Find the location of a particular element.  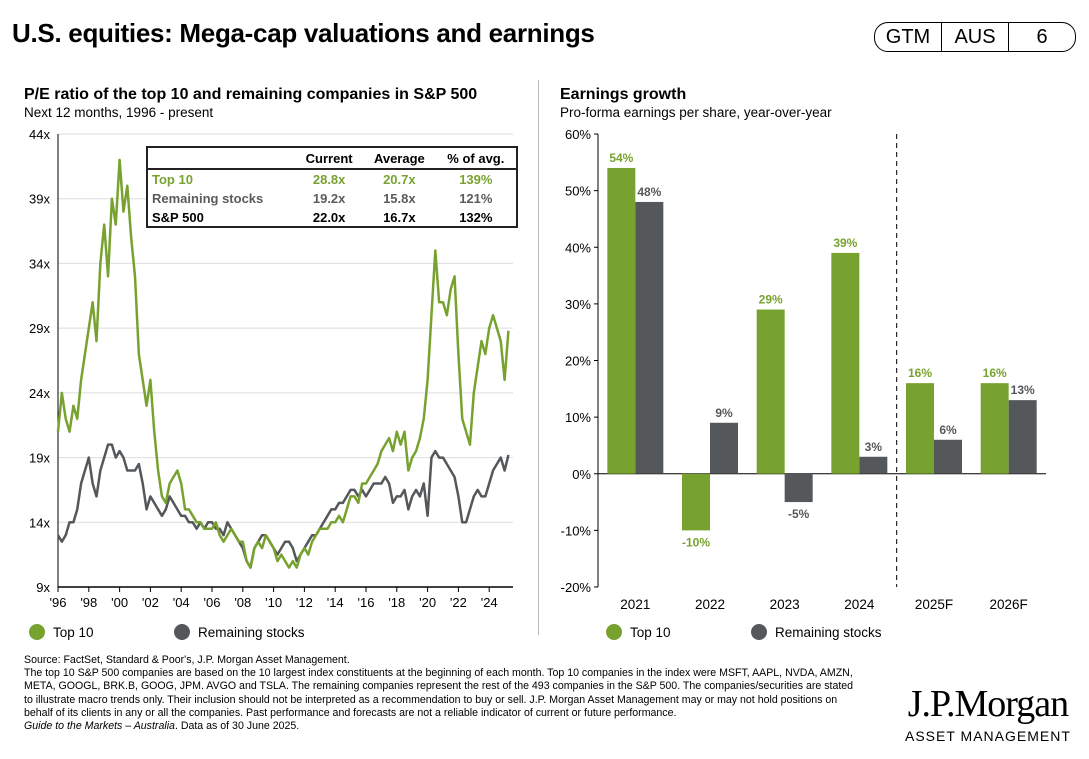

row-label: Top 10 is located at coordinates (172, 179).